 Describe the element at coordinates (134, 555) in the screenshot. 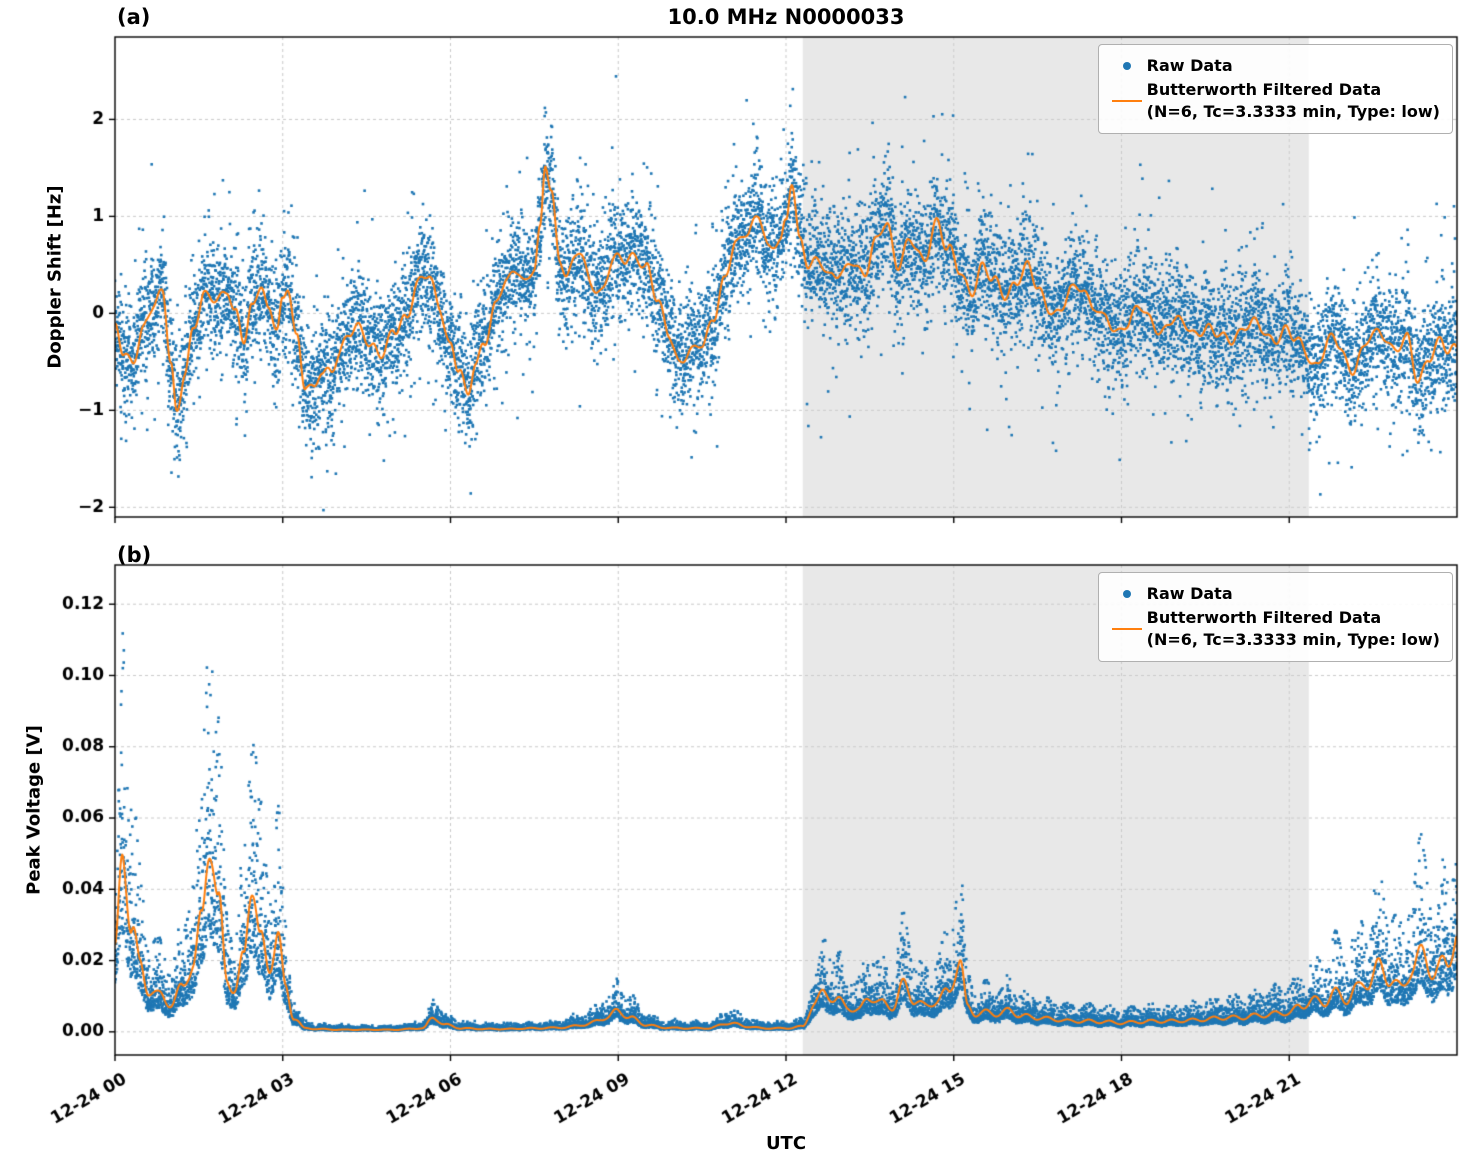

I see `panel-b-label: (b)` at that location.